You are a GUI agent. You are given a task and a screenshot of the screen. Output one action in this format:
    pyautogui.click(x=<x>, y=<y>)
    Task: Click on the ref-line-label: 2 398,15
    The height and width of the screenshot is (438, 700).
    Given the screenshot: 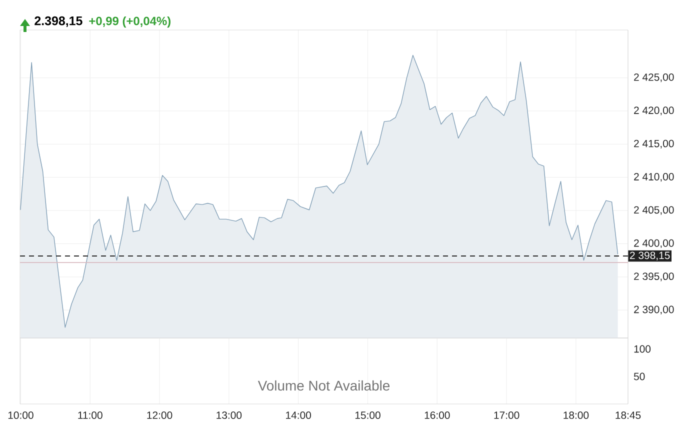 What is the action you would take?
    pyautogui.click(x=650, y=256)
    